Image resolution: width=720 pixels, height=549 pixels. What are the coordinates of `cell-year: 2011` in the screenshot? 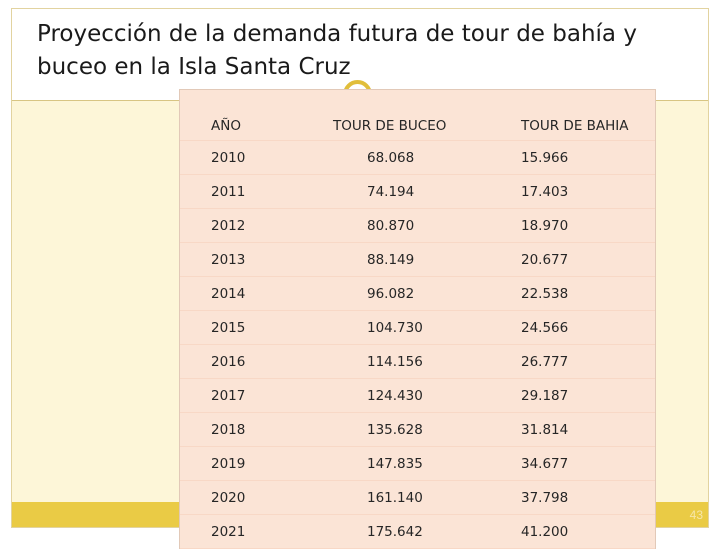 It's located at (241, 191).